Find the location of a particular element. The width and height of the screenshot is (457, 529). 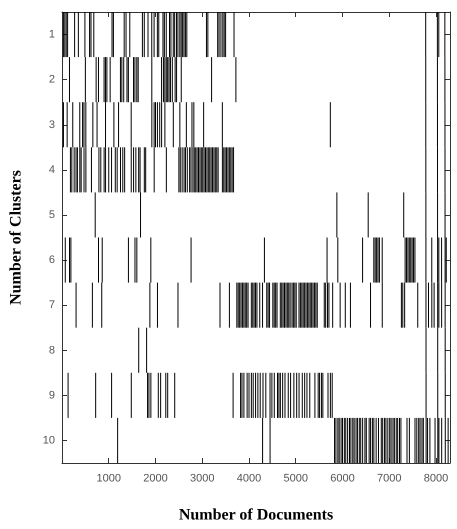

x-tick-label: 8000 is located at coordinates (436, 478).